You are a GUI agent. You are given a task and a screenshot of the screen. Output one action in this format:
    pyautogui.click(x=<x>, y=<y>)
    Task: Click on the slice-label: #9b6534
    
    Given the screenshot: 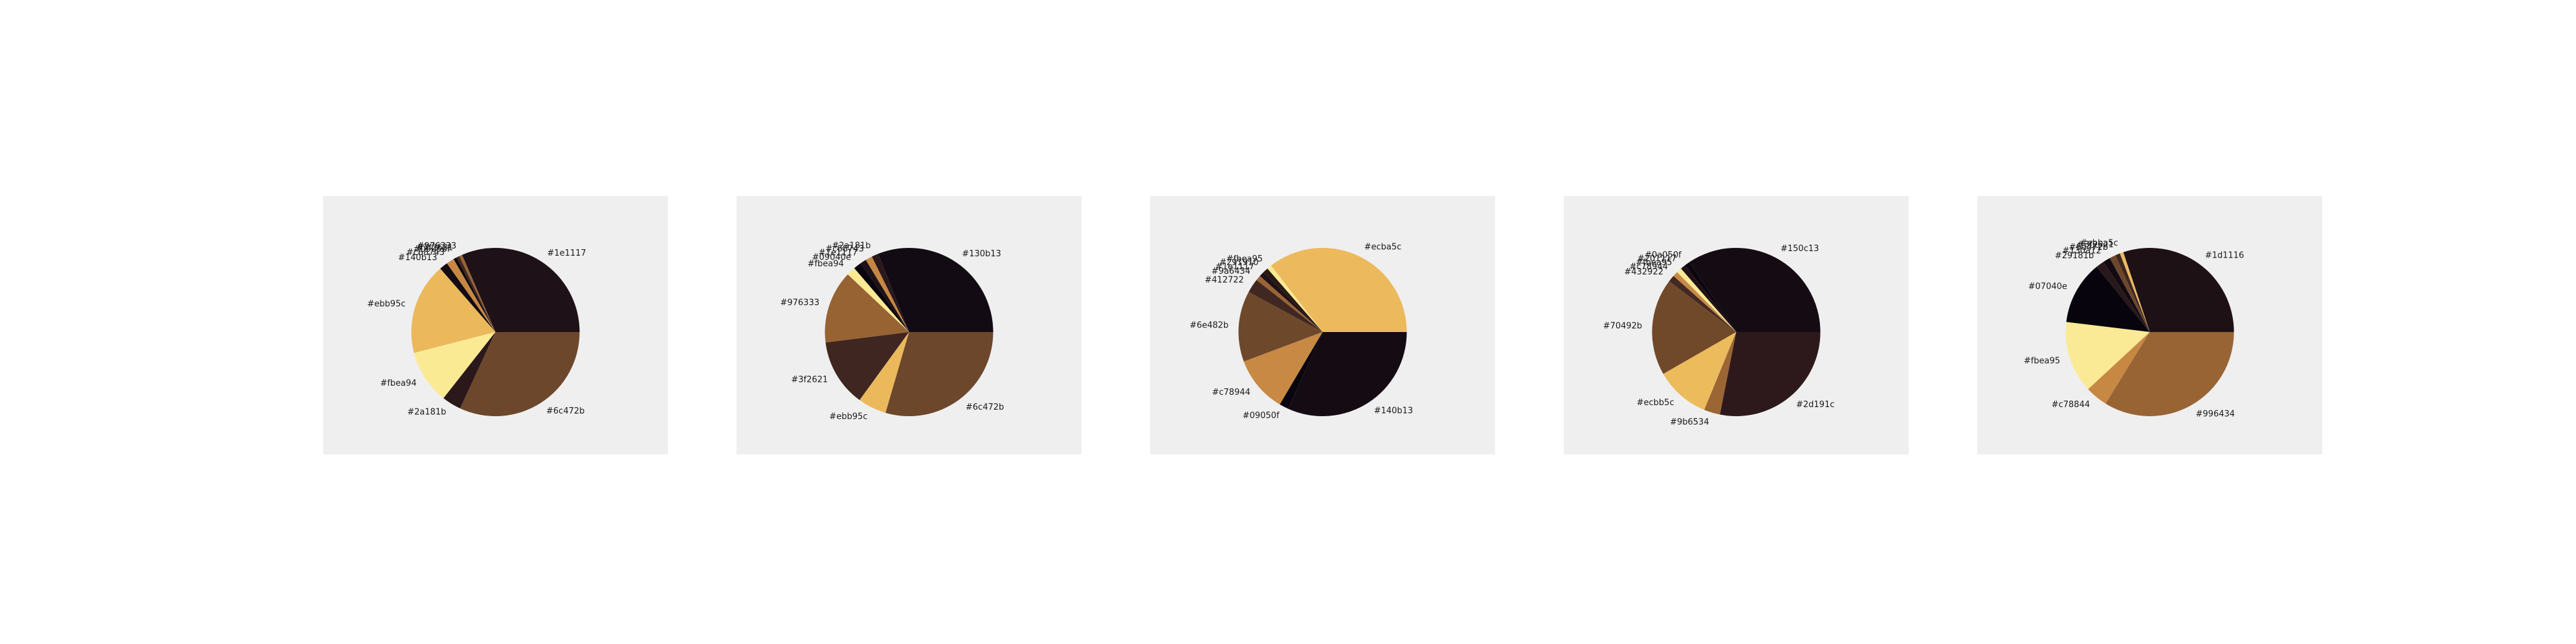 What is the action you would take?
    pyautogui.click(x=1689, y=422)
    